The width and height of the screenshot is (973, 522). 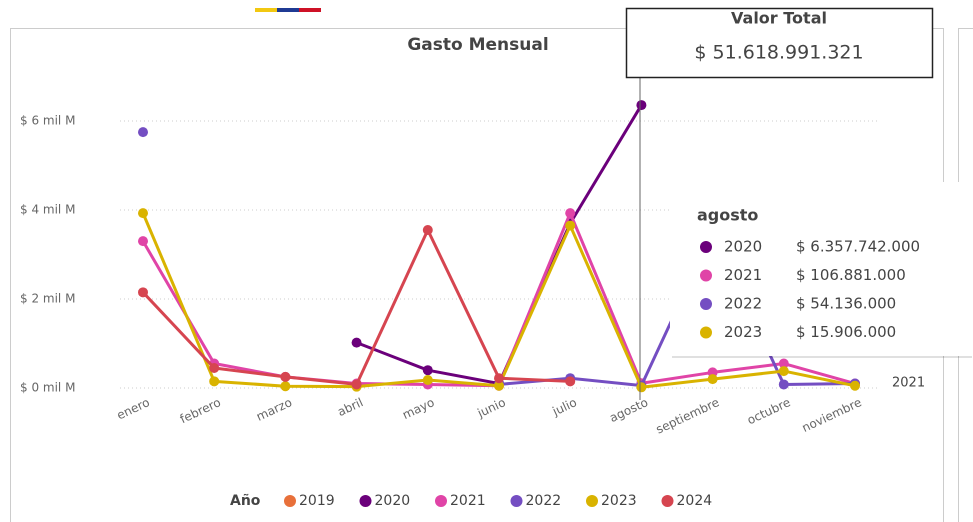 I want to click on chart-title: Gasto Mensual, so click(x=477, y=45).